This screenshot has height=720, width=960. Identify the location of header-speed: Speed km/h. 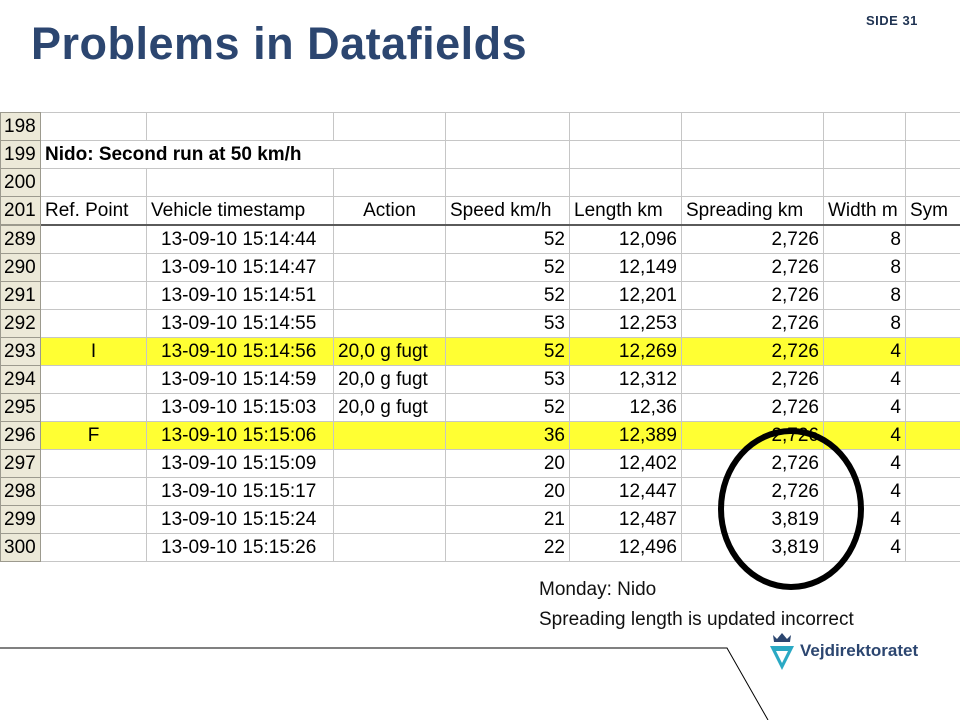
(507, 211).